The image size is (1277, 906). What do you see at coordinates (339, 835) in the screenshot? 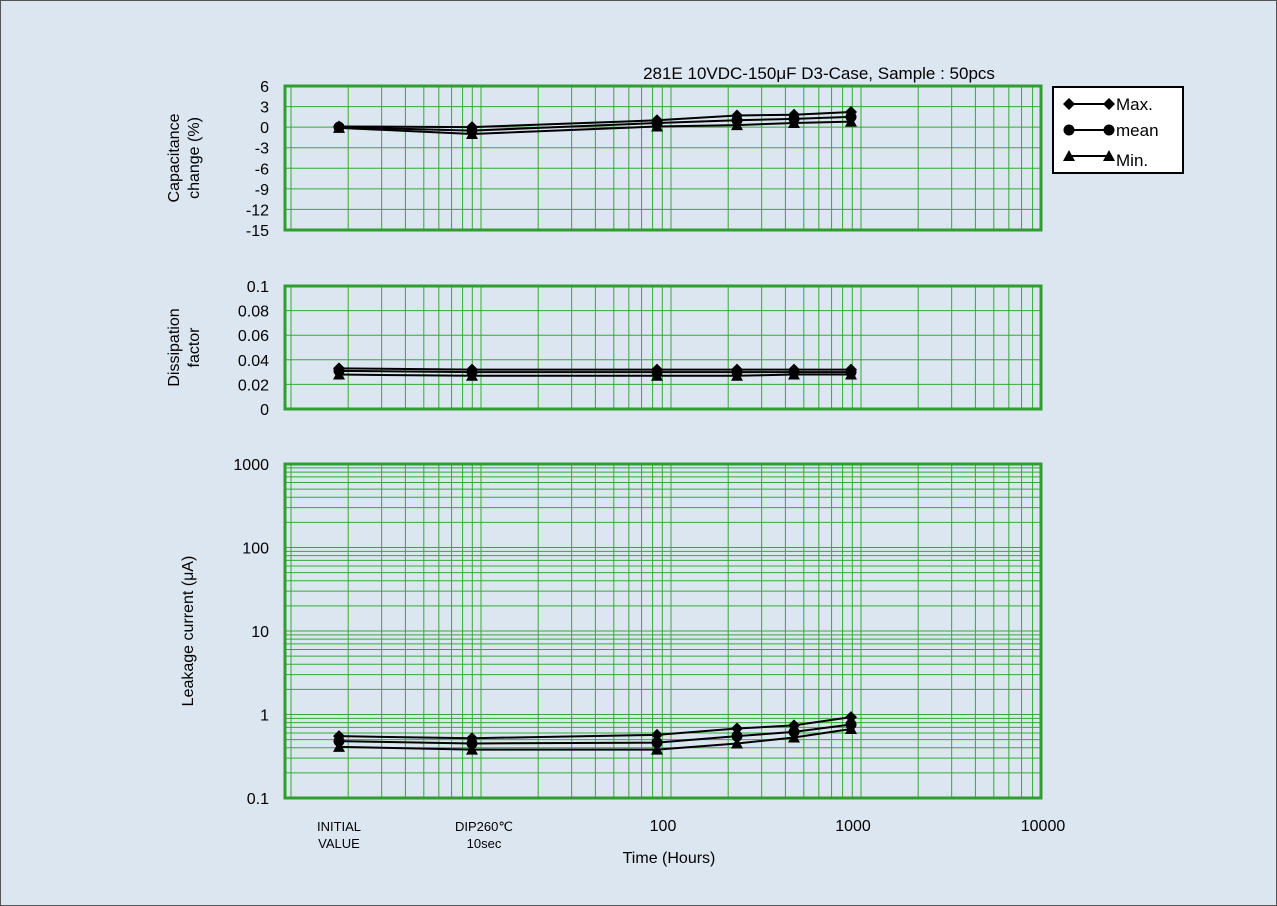
I see `x-tick-label: INITIAL VALUE` at bounding box center [339, 835].